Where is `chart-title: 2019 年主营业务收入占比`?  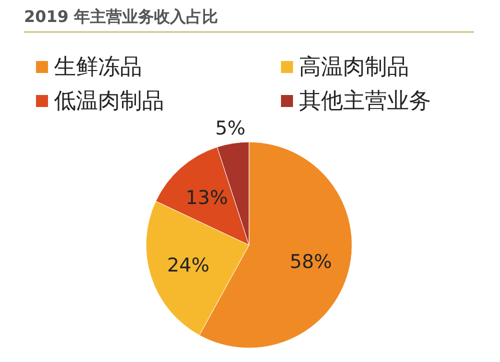
chart-title: 2019 年主营业务收入占比 is located at coordinates (121, 16).